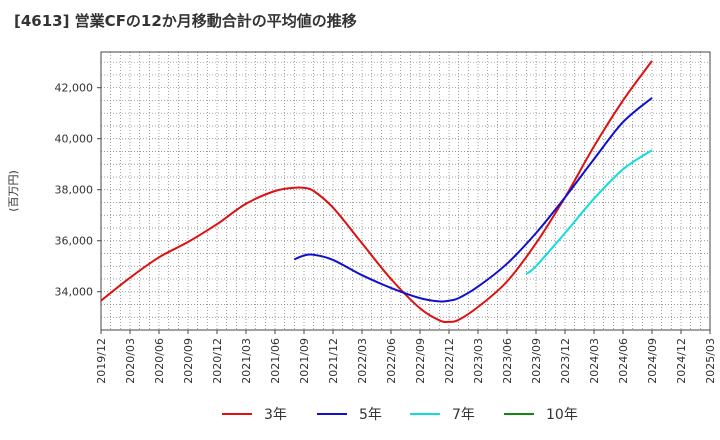  What do you see at coordinates (74, 139) in the screenshot?
I see `y-tick-label: 40,000` at bounding box center [74, 139].